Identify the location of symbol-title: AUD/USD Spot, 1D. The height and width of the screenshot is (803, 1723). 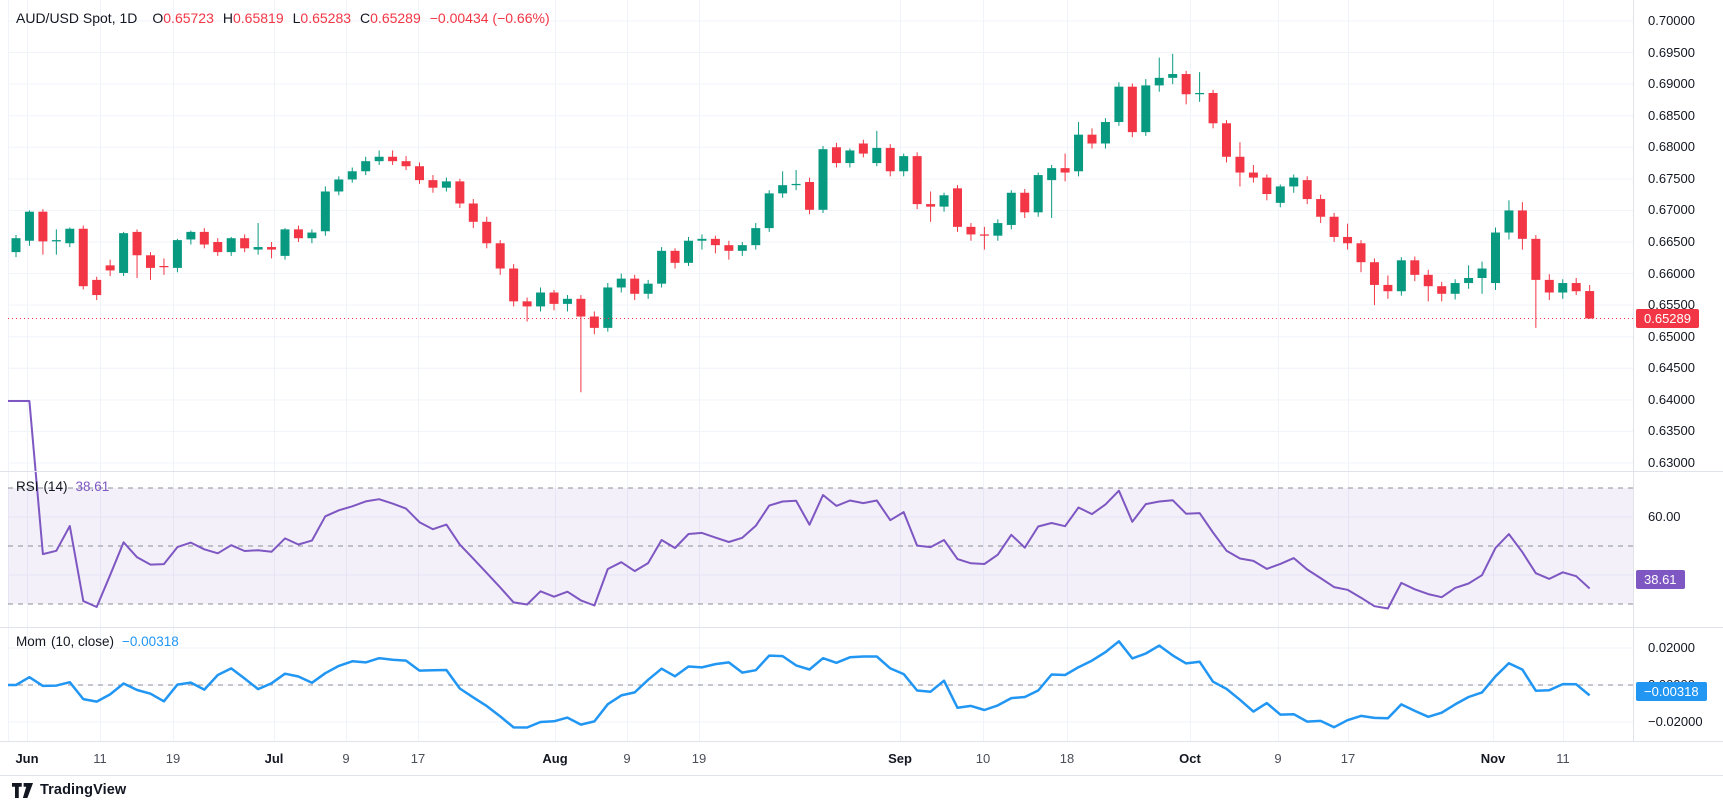
(77, 18).